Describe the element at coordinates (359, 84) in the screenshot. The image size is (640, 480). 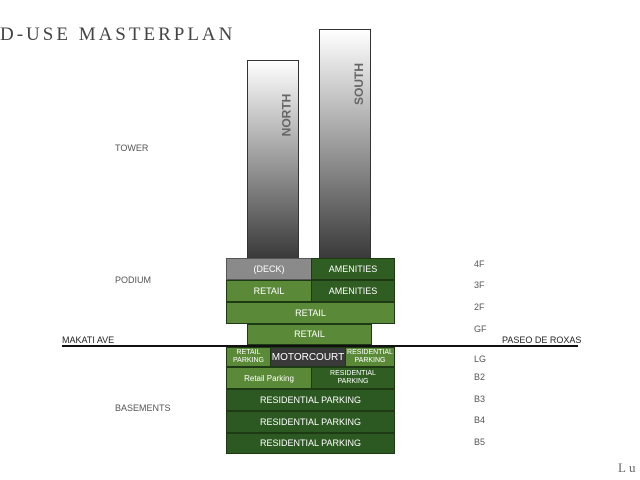
I see `tower-label: SOUTH` at that location.